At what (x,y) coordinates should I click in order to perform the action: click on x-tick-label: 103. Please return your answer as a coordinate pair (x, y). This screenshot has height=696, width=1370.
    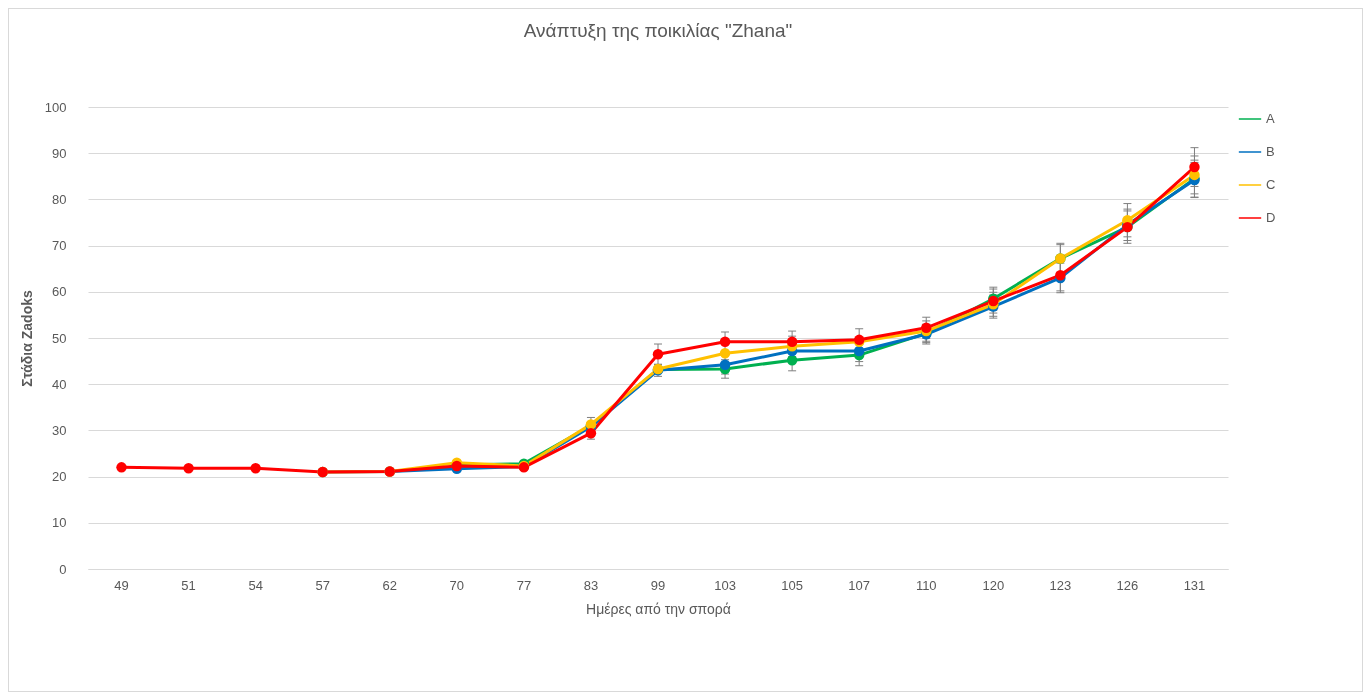
    Looking at the image, I should click on (725, 585).